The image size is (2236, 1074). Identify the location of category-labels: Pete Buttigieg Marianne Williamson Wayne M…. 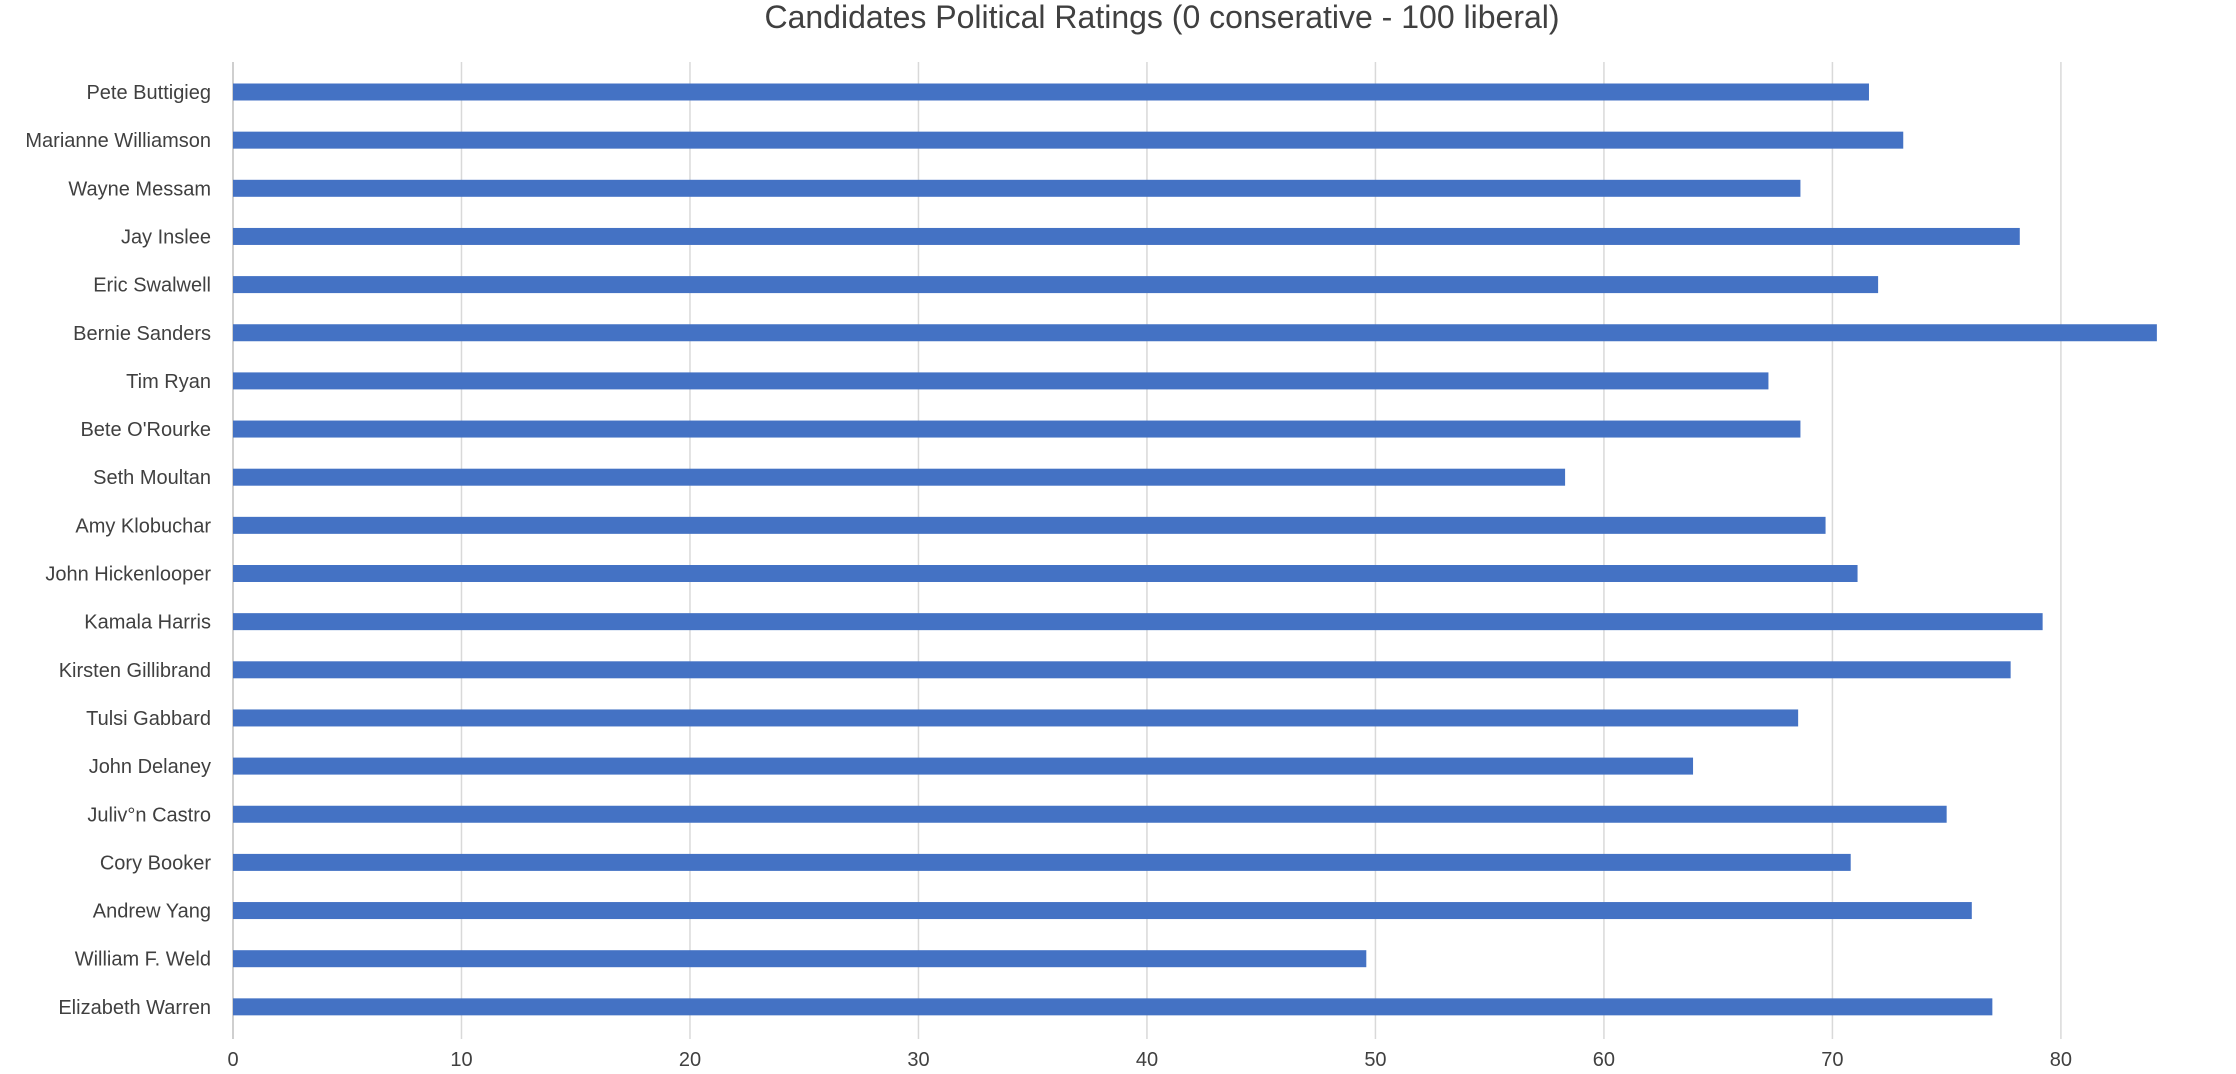
(118, 550).